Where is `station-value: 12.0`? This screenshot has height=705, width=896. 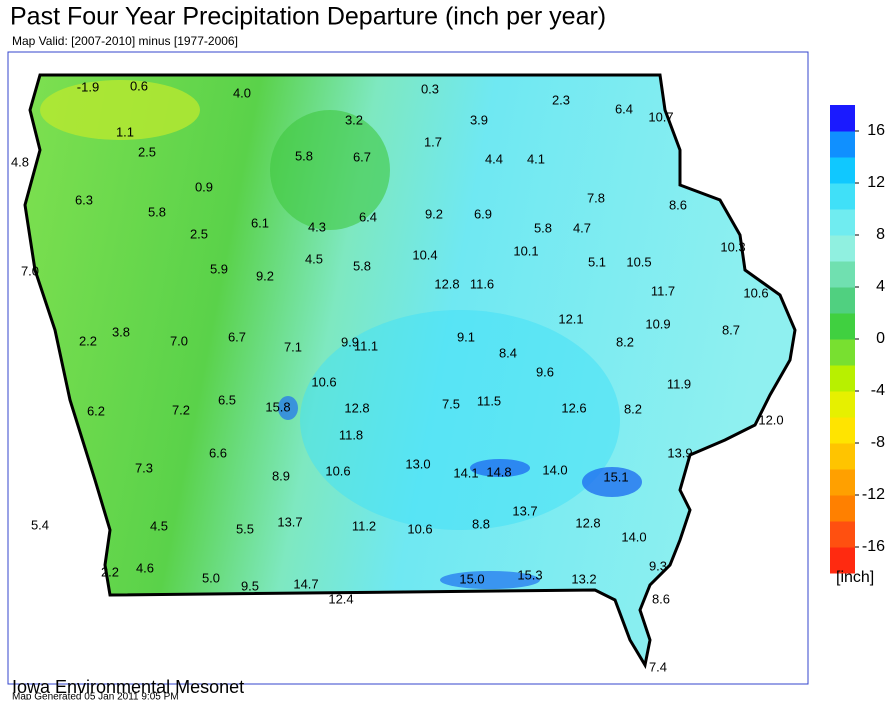
station-value: 12.0 is located at coordinates (770, 419).